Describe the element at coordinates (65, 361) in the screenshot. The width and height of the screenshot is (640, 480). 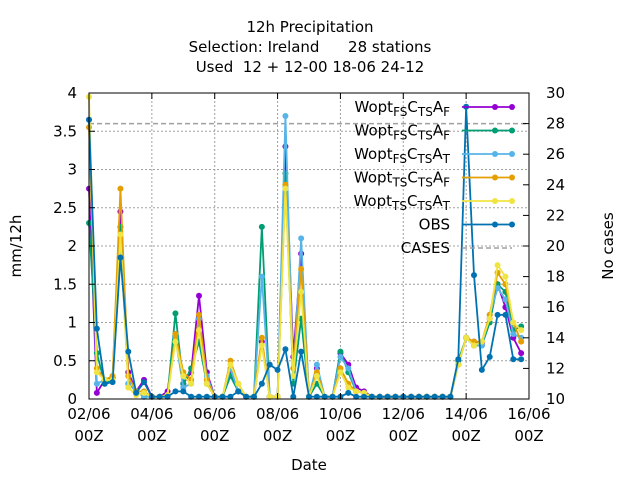
I see `y-tick-label: 0.5` at that location.